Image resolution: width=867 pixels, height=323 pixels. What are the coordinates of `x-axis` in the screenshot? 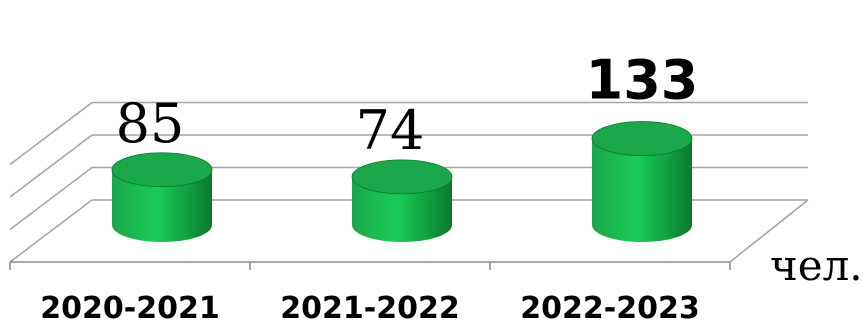 It's located at (370, 265).